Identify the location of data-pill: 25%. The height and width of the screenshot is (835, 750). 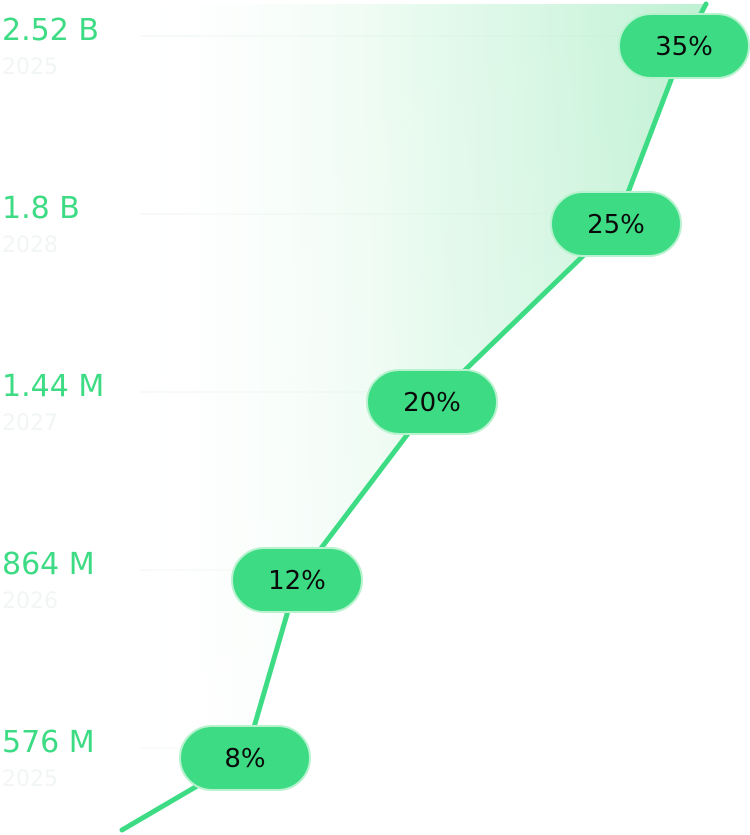
(616, 224).